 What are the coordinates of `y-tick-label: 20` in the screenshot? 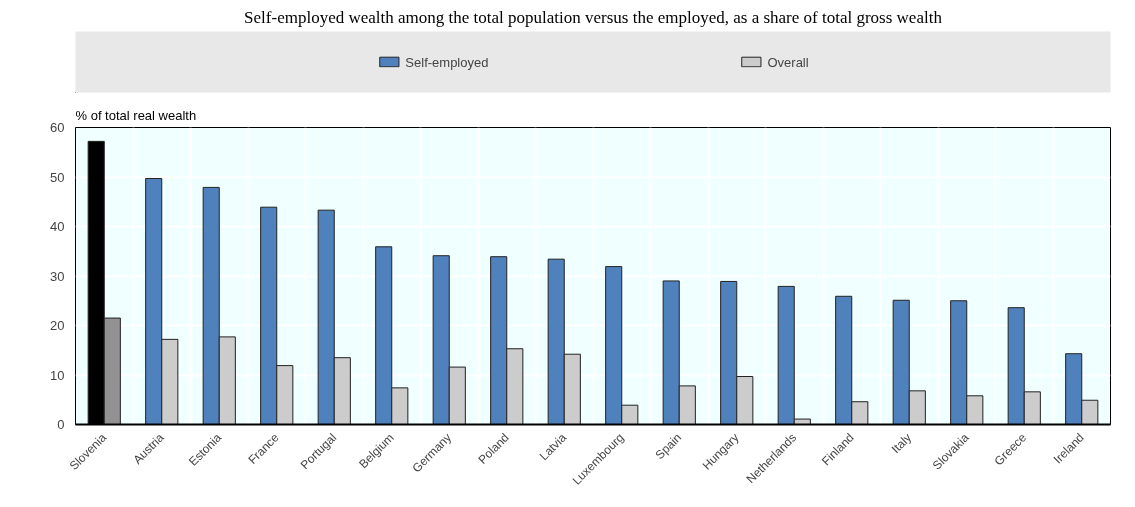 It's located at (57, 325).